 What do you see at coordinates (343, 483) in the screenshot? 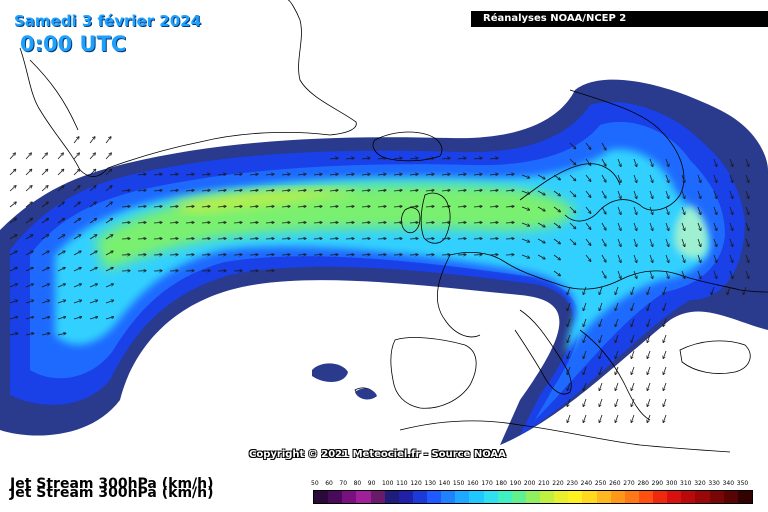
I see `legend-level-label: 70` at bounding box center [343, 483].